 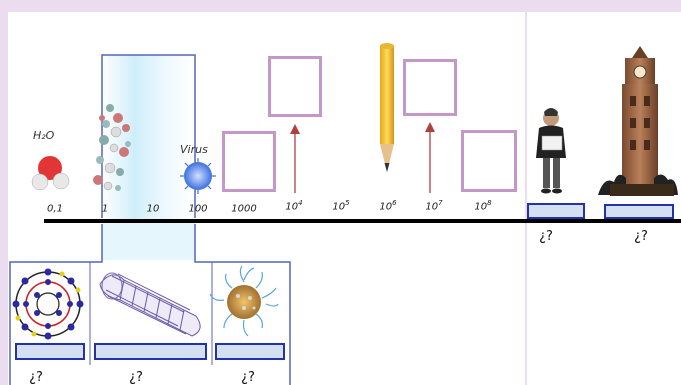 I want to click on nanoparticle-icon, so click(x=244, y=301).